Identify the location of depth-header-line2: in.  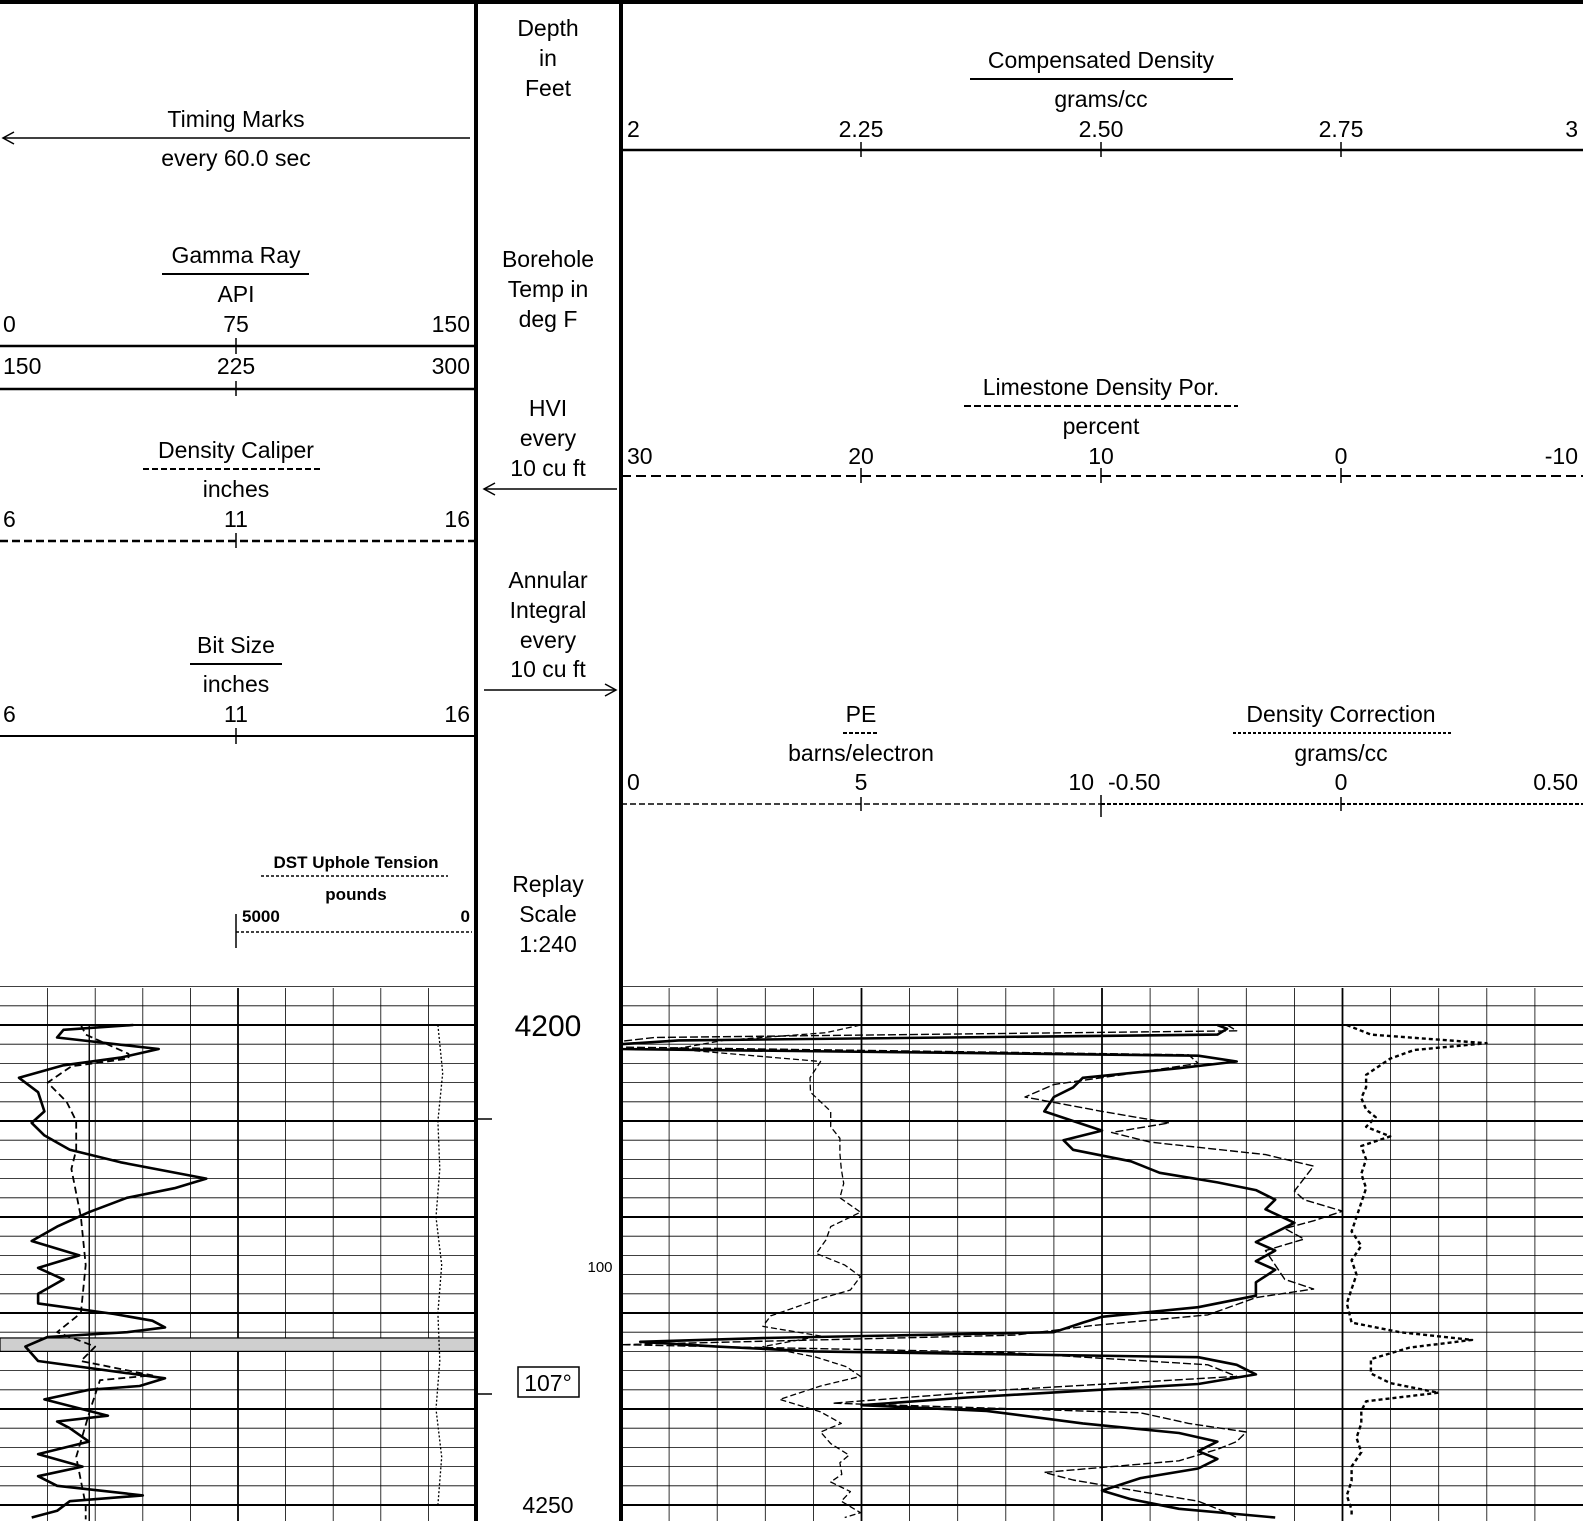
(548, 58).